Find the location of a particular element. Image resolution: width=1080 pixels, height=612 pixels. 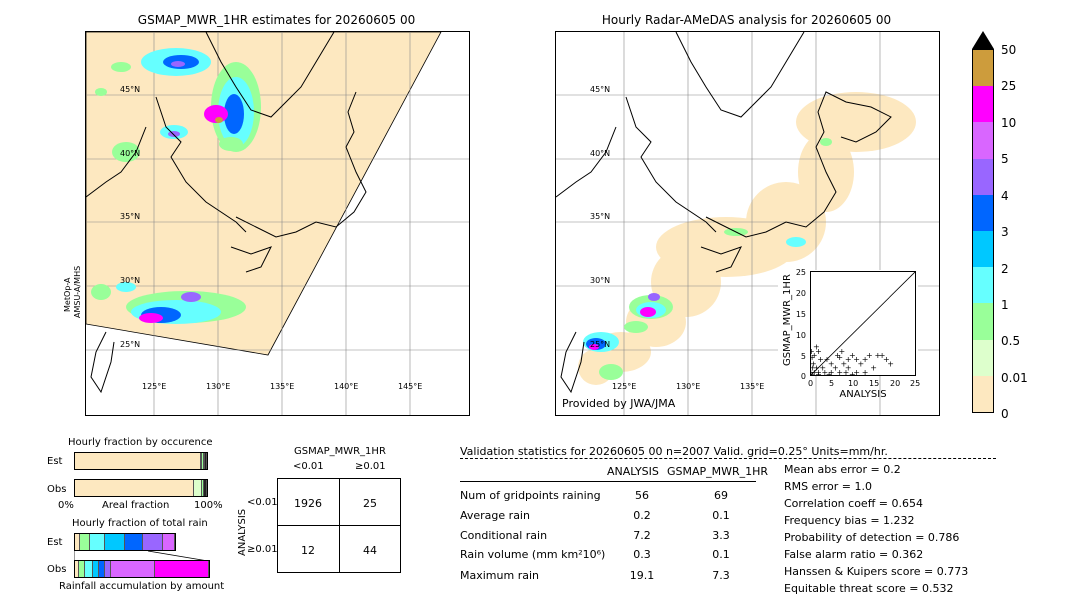

colorbar-extend-arrow is located at coordinates (983, 40).